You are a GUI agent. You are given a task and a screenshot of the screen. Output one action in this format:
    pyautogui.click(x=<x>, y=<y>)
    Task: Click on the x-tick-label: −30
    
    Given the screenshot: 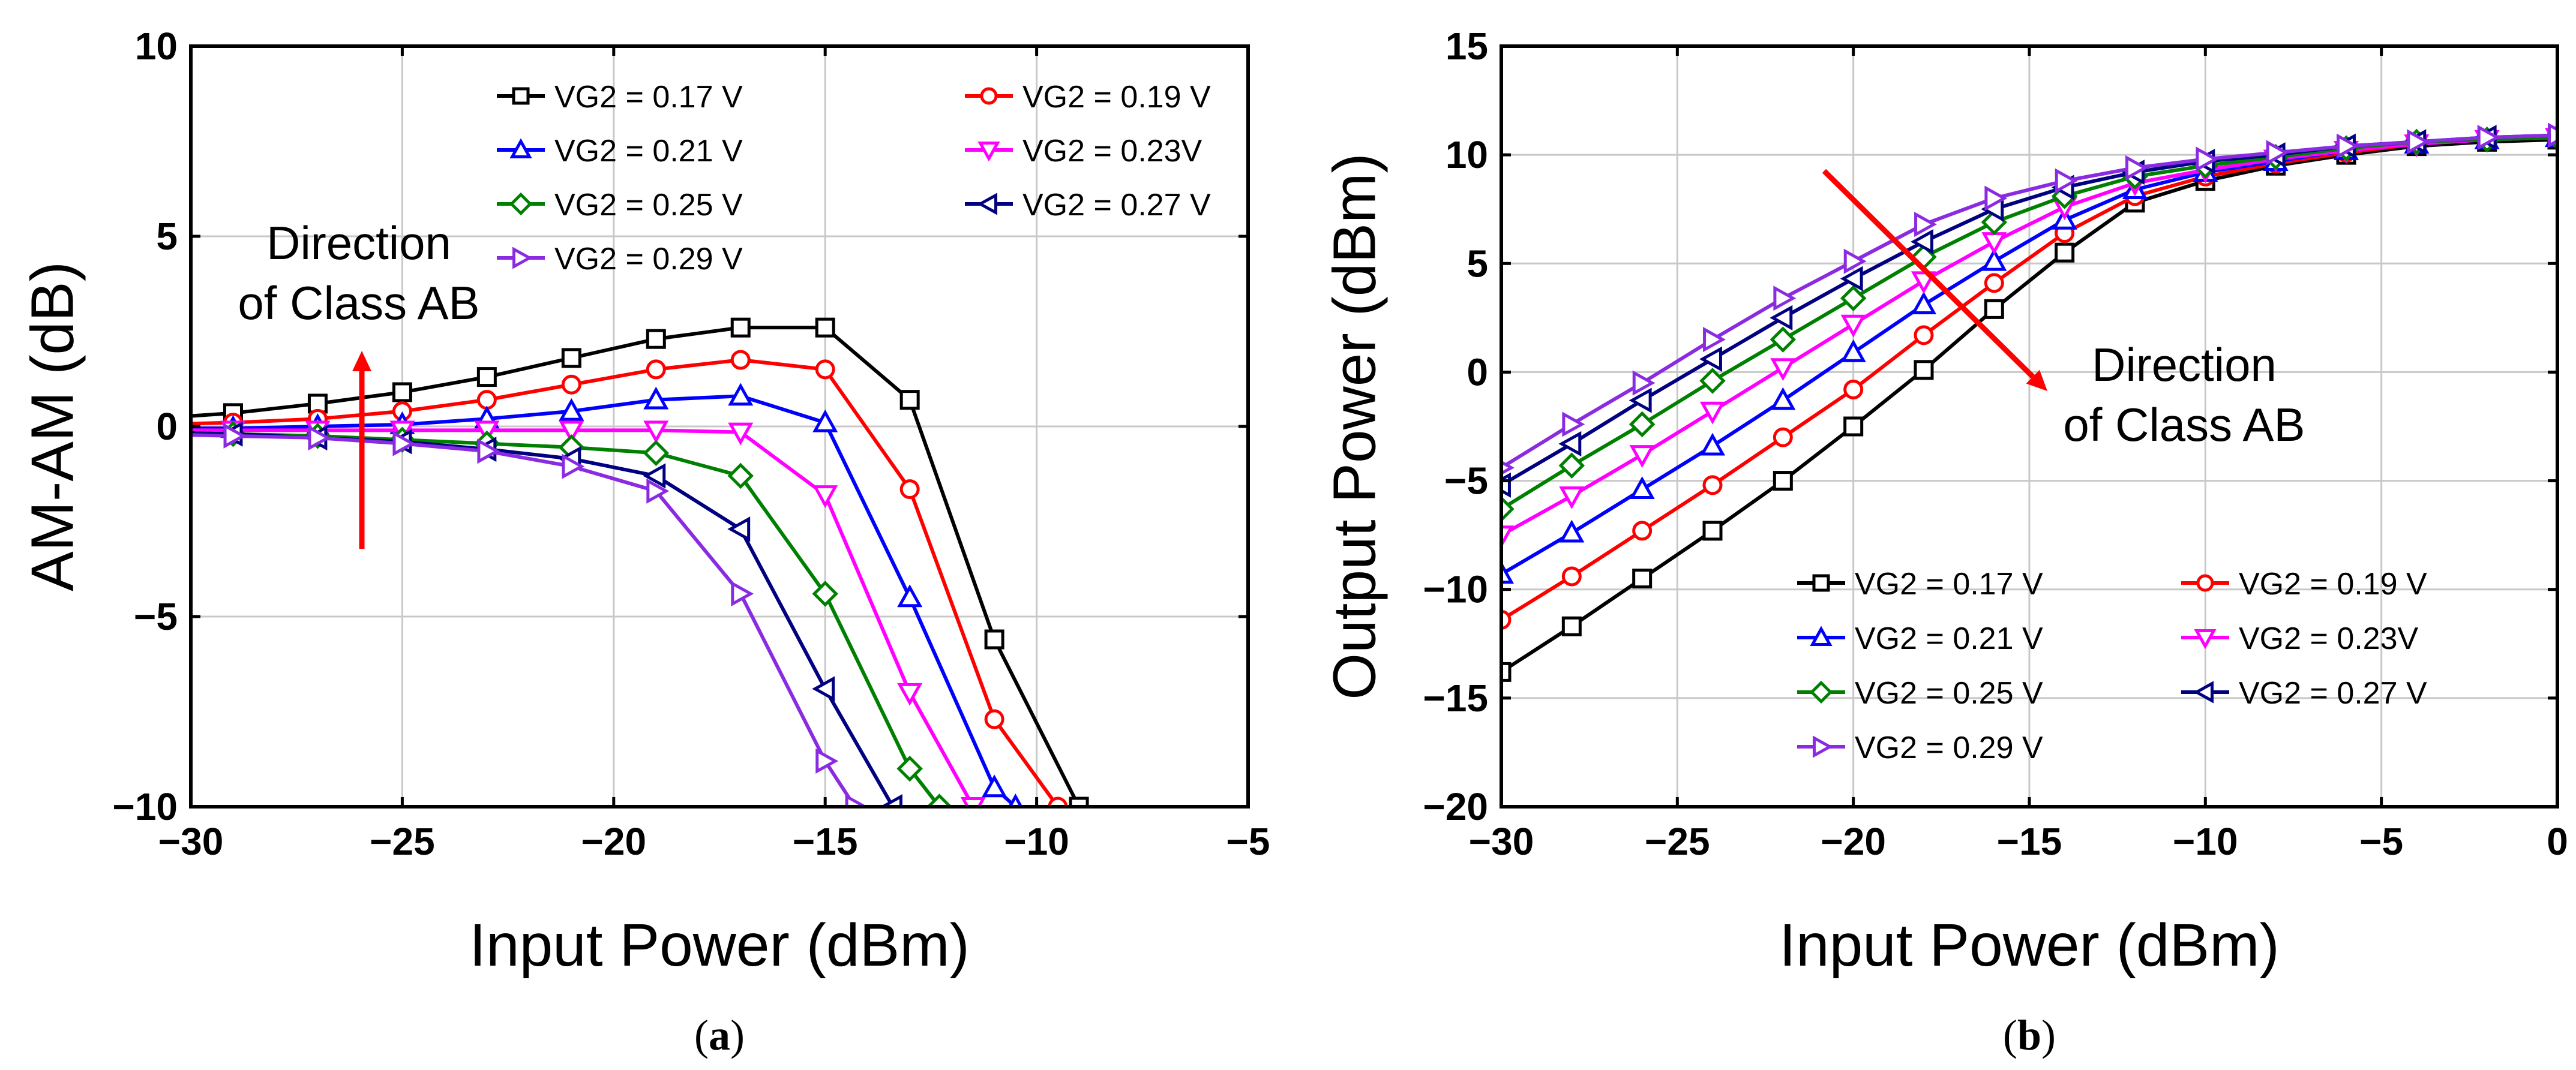 What is the action you would take?
    pyautogui.click(x=191, y=841)
    